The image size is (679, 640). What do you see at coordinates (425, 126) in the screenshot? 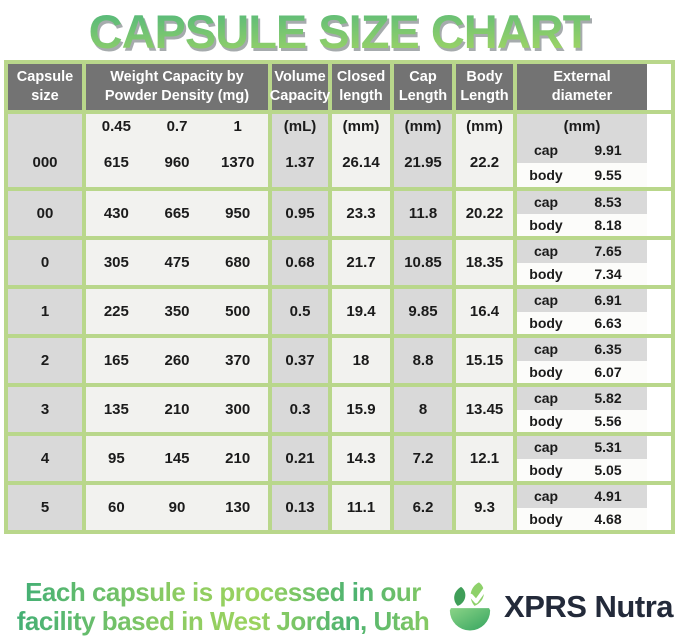
I see `units-cap-length: (mm)` at bounding box center [425, 126].